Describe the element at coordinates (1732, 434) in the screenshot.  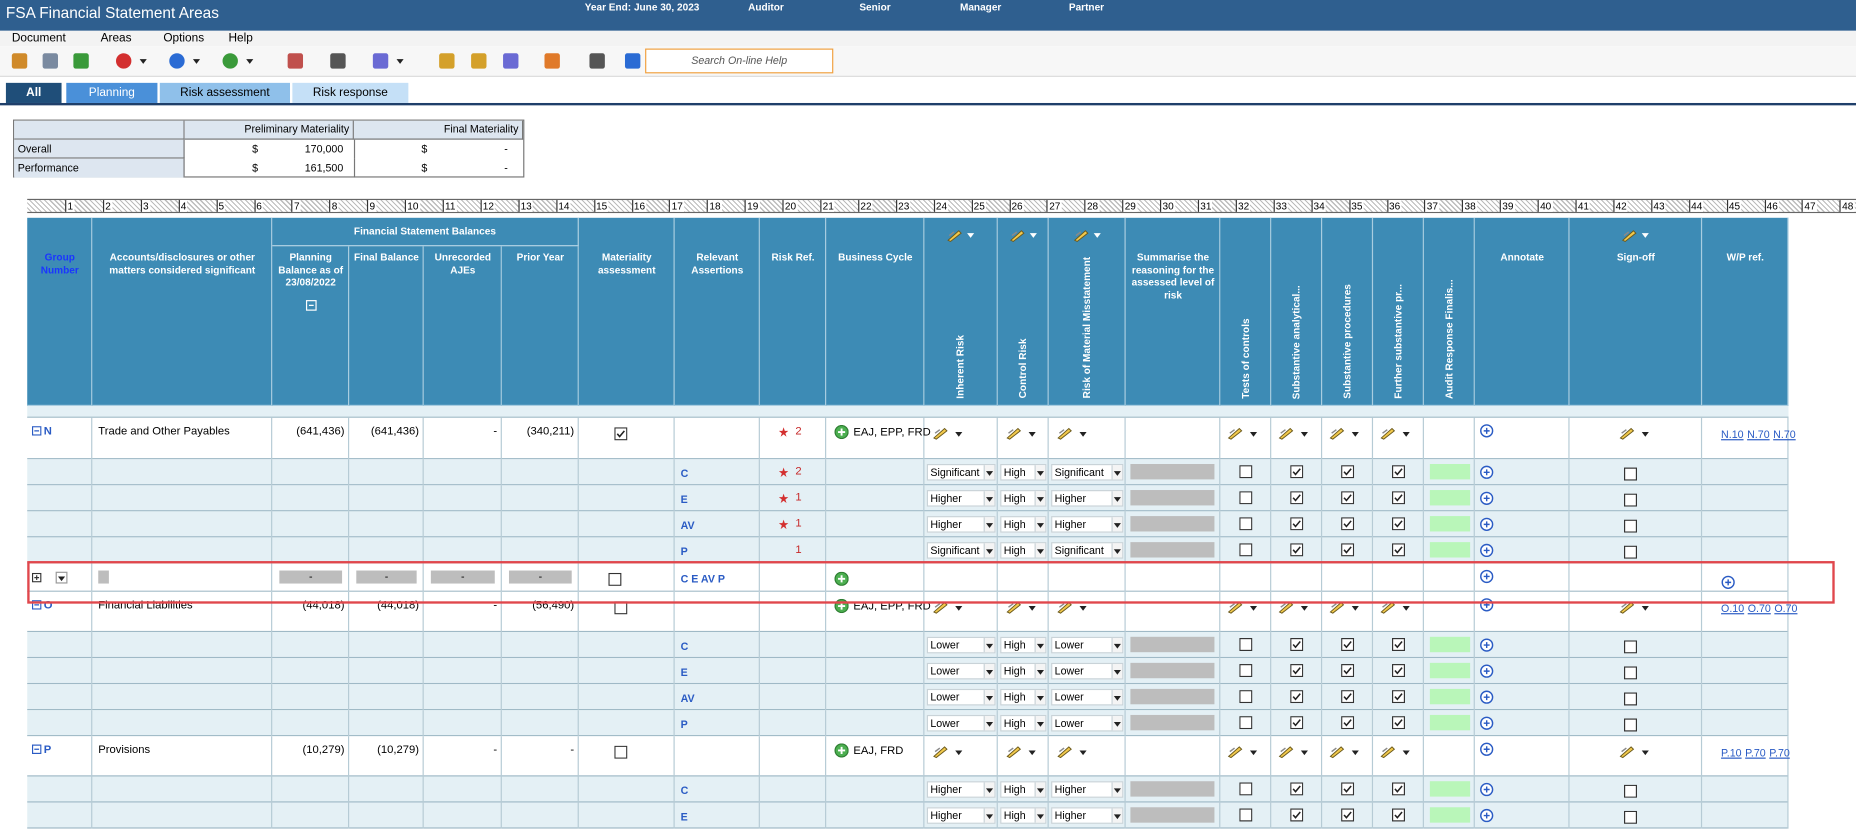
I see `wp-link: N.10` at that location.